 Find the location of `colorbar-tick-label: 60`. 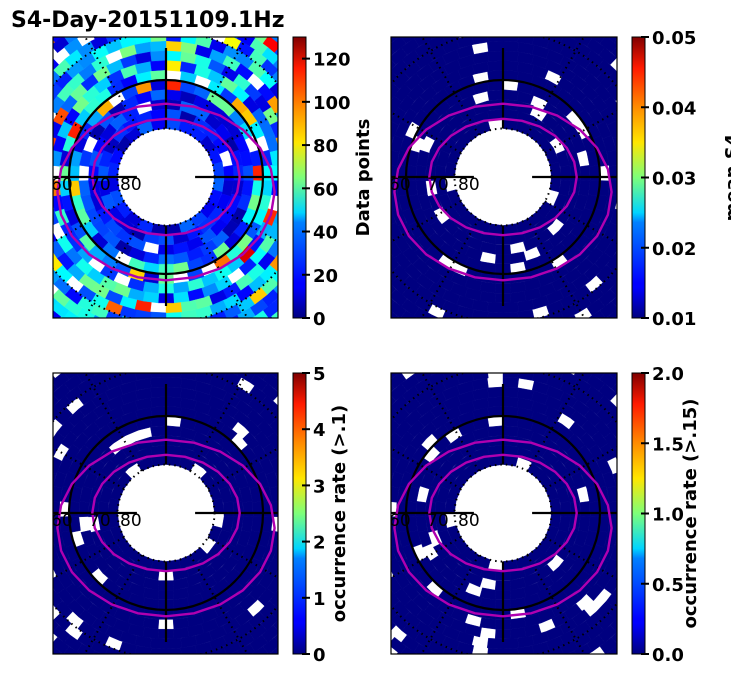

colorbar-tick-label: 60 is located at coordinates (325, 189).